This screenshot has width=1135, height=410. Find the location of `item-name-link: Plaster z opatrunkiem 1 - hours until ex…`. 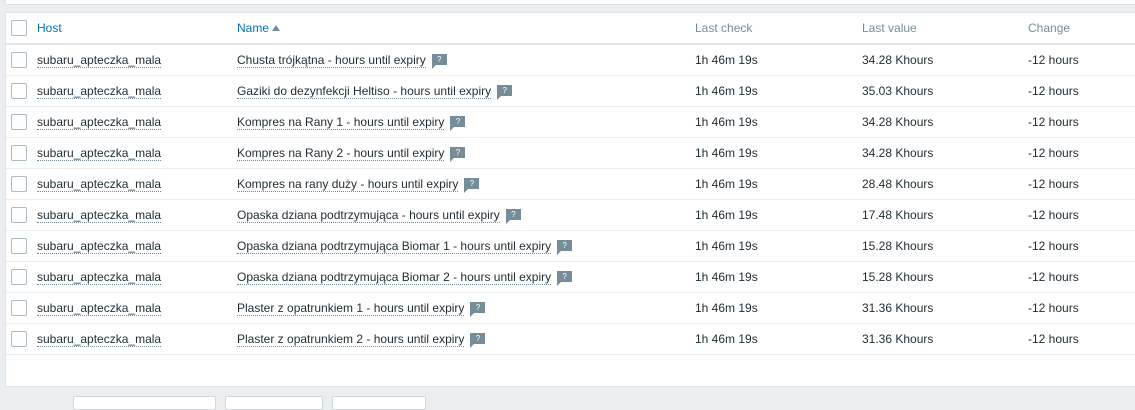

item-name-link: Plaster z opatrunkiem 1 - hours until ex… is located at coordinates (351, 308).